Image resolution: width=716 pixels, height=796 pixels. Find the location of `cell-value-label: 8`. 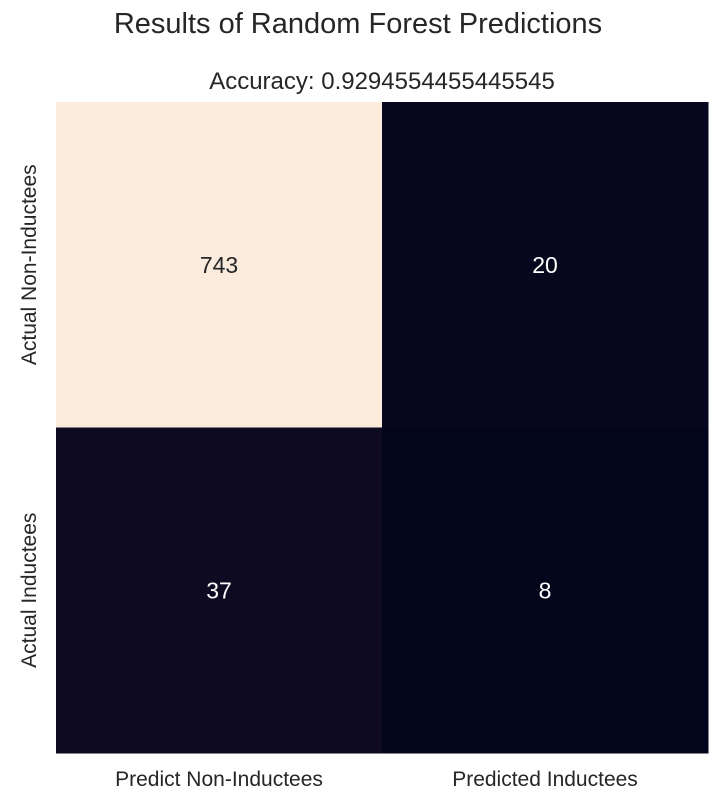

cell-value-label: 8 is located at coordinates (545, 590).